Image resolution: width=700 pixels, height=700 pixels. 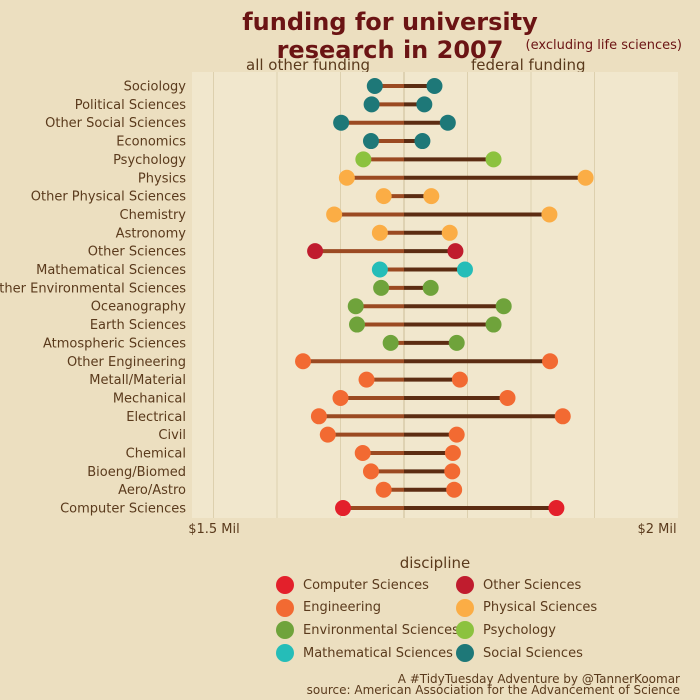 I want to click on legend-item: Environmental Sciences, so click(x=367, y=630).